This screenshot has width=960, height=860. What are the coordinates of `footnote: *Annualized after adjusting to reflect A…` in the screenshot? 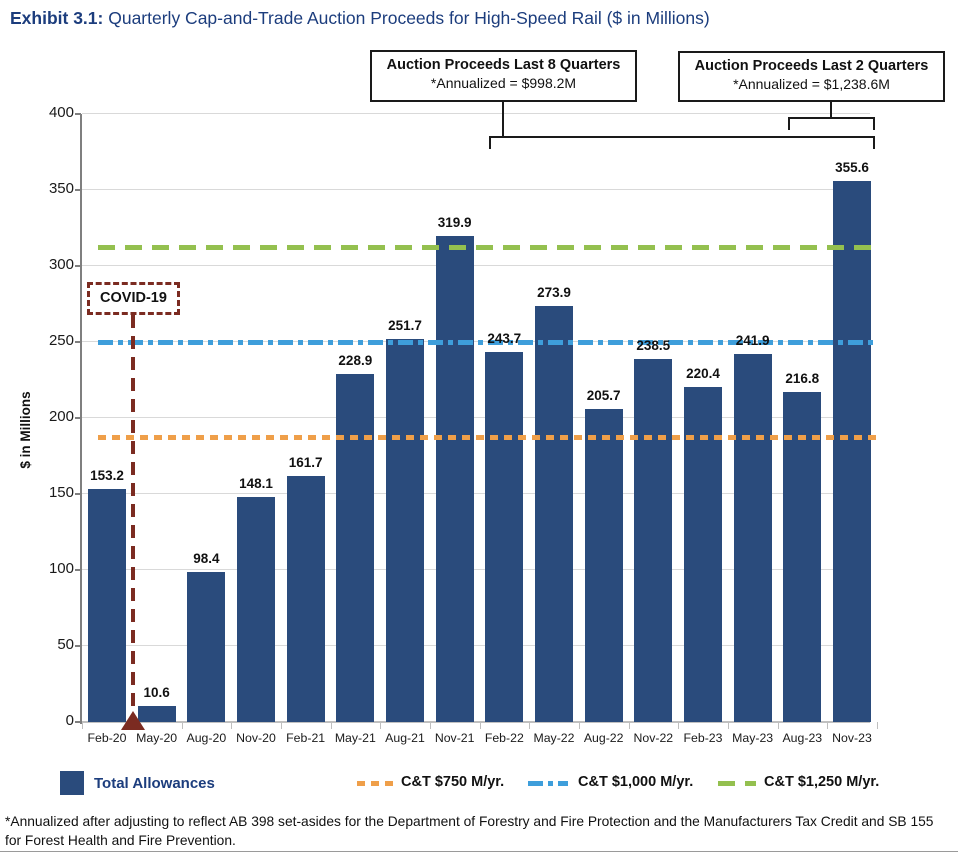 It's located at (469, 831).